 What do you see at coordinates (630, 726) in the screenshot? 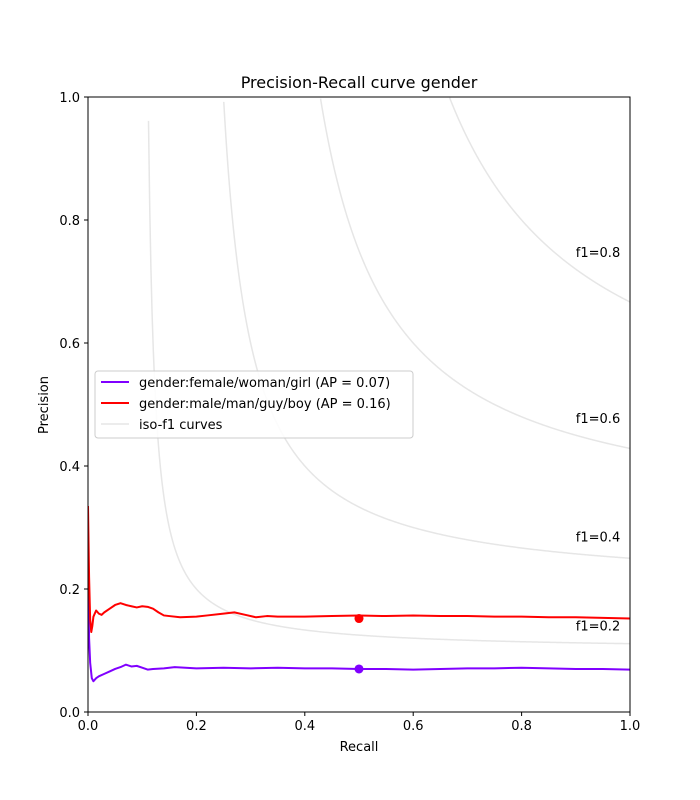
I see `x-tick-label: 1.0` at bounding box center [630, 726].